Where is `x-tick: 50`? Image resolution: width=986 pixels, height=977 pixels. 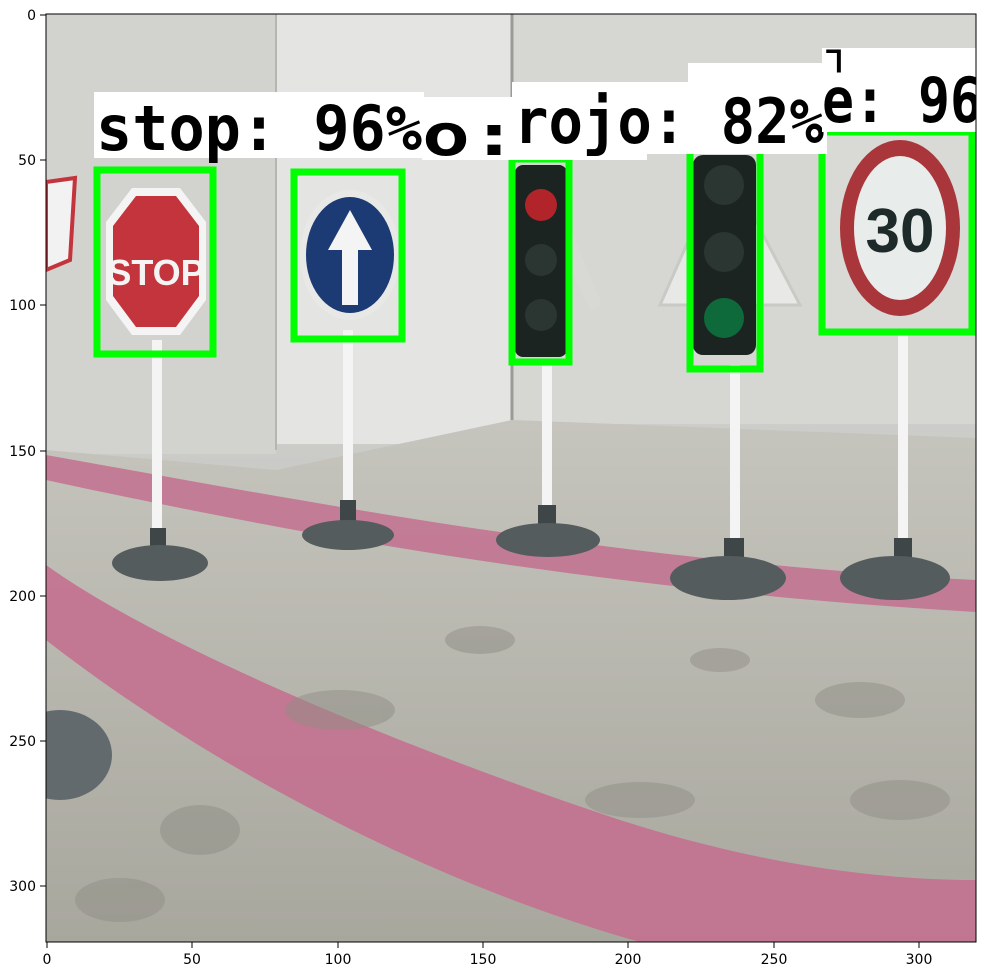 x-tick: 50 is located at coordinates (192, 955).